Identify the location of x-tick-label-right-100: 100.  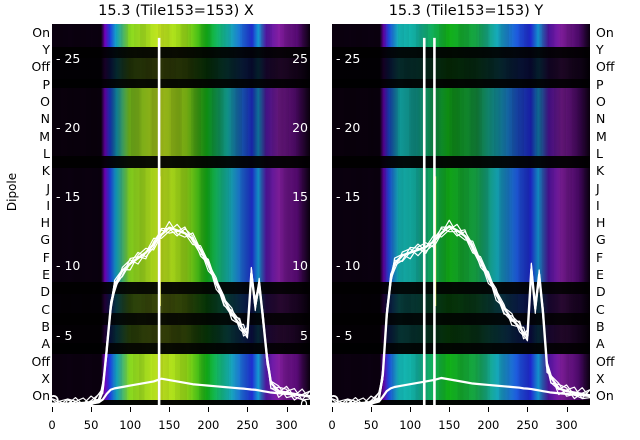
(410, 425).